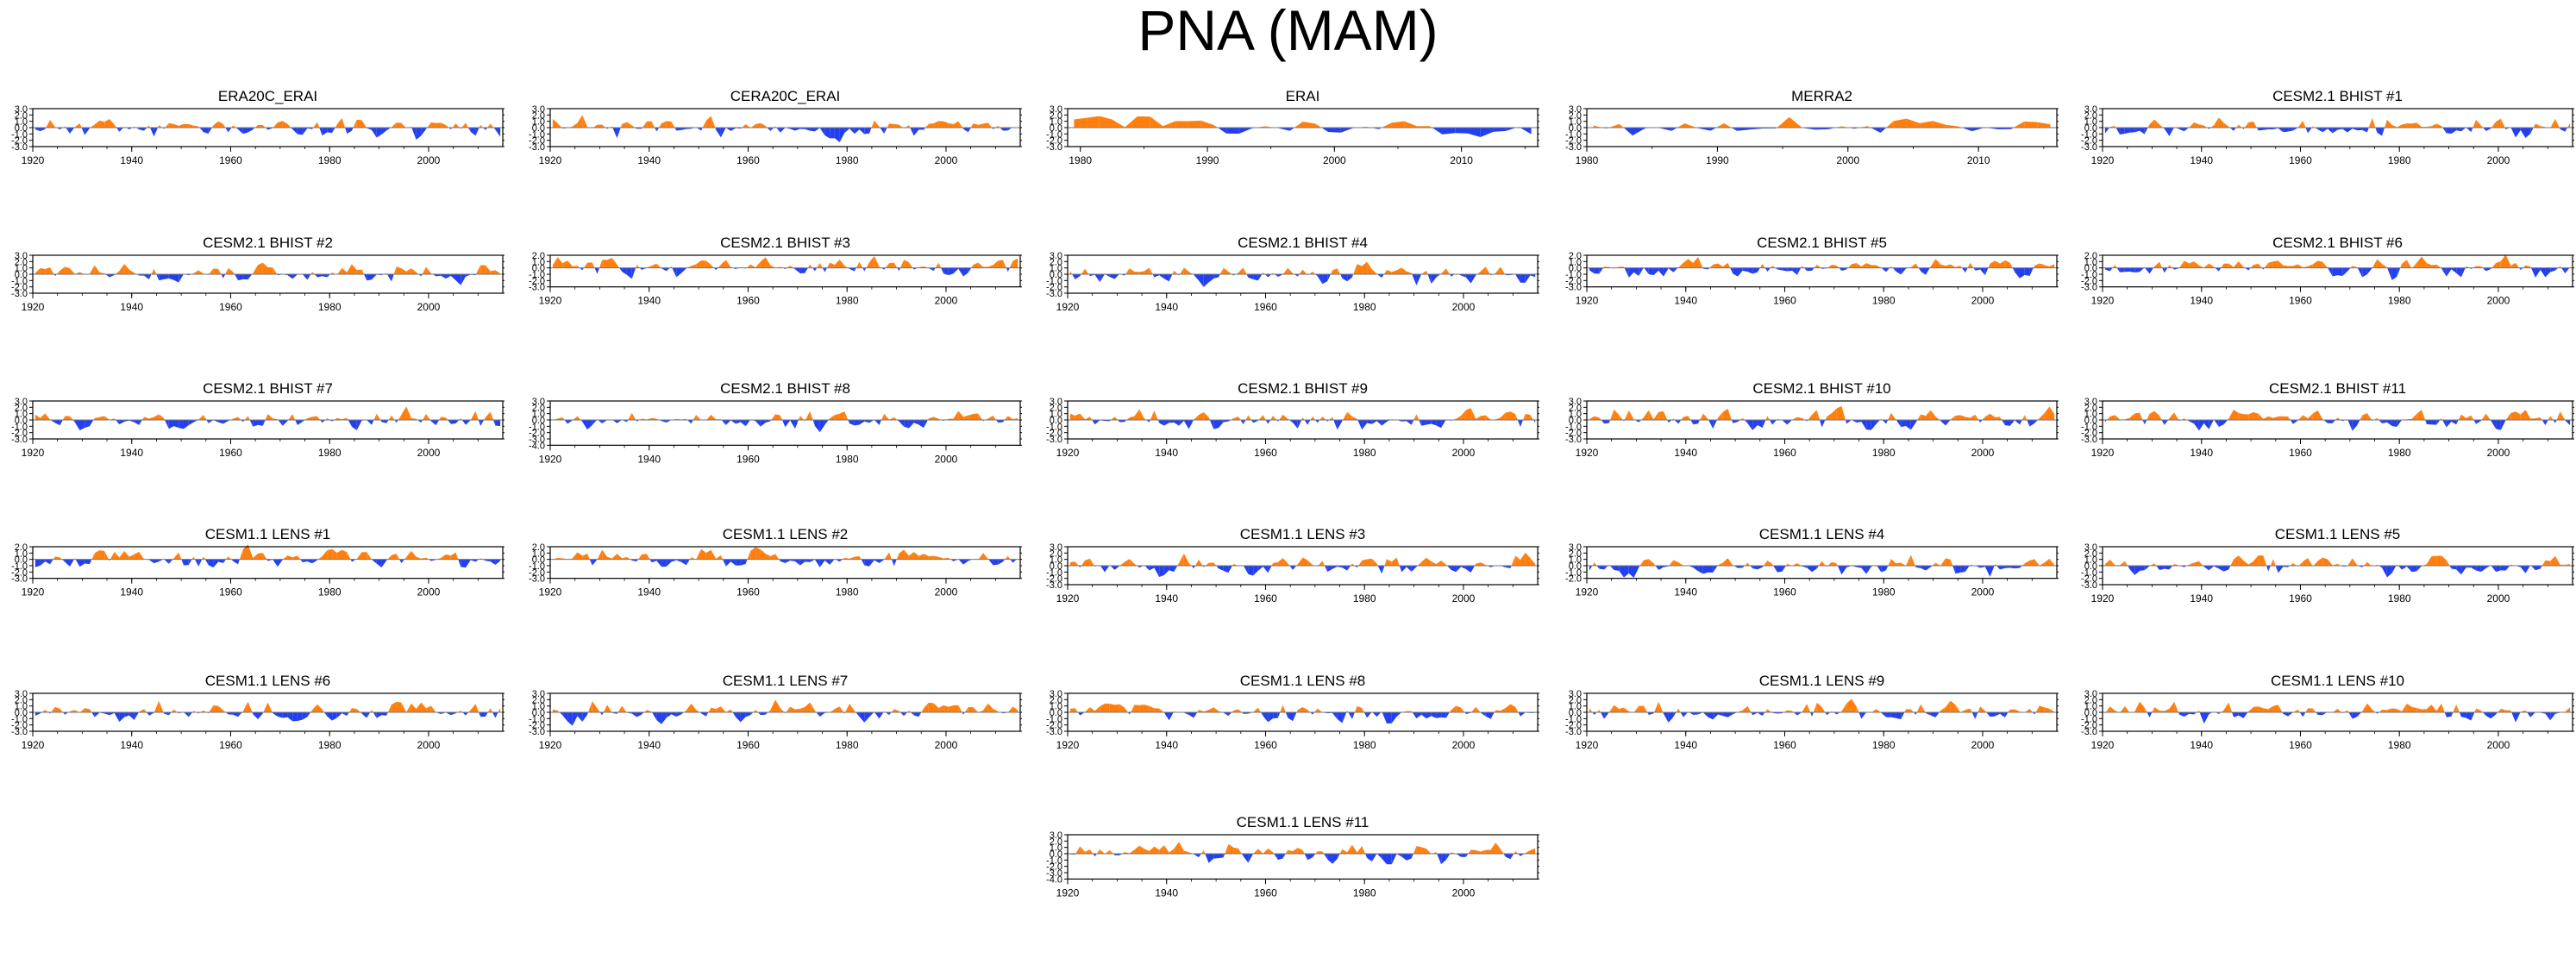 The image size is (2576, 971). Describe the element at coordinates (1303, 96) in the screenshot. I see `panel-title: ERAI` at that location.